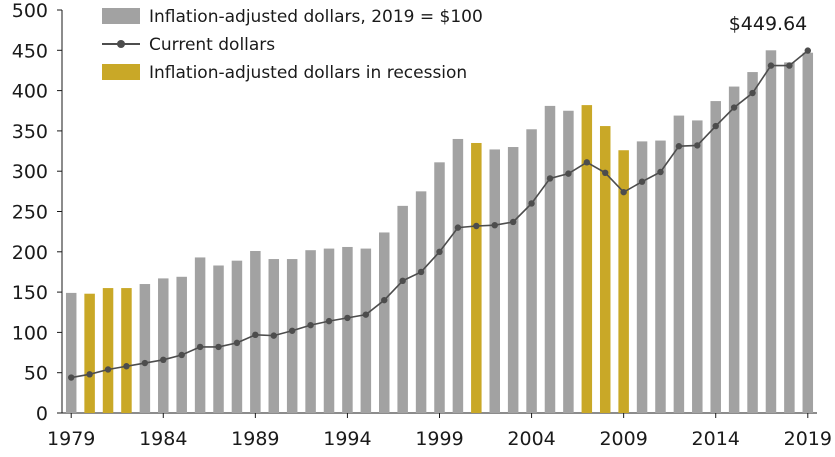 Image resolution: width=835 pixels, height=457 pixels. I want to click on bar-2010, so click(642, 277).